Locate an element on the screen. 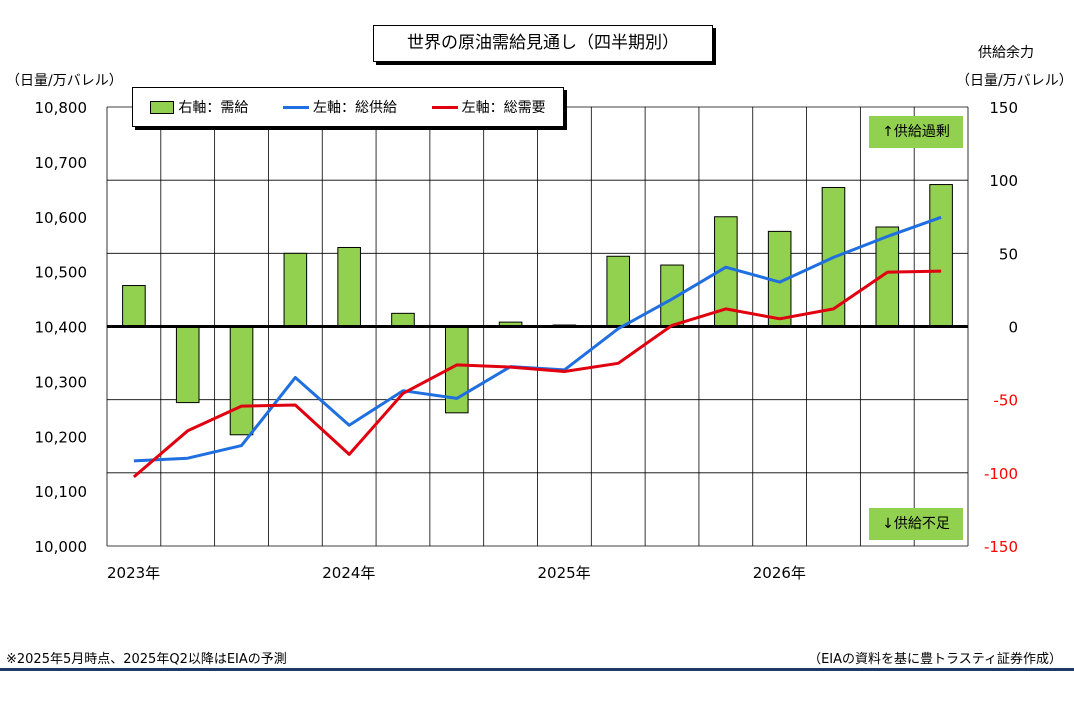 The height and width of the screenshot is (707, 1074). x-tick-label: 2025年 is located at coordinates (564, 573).